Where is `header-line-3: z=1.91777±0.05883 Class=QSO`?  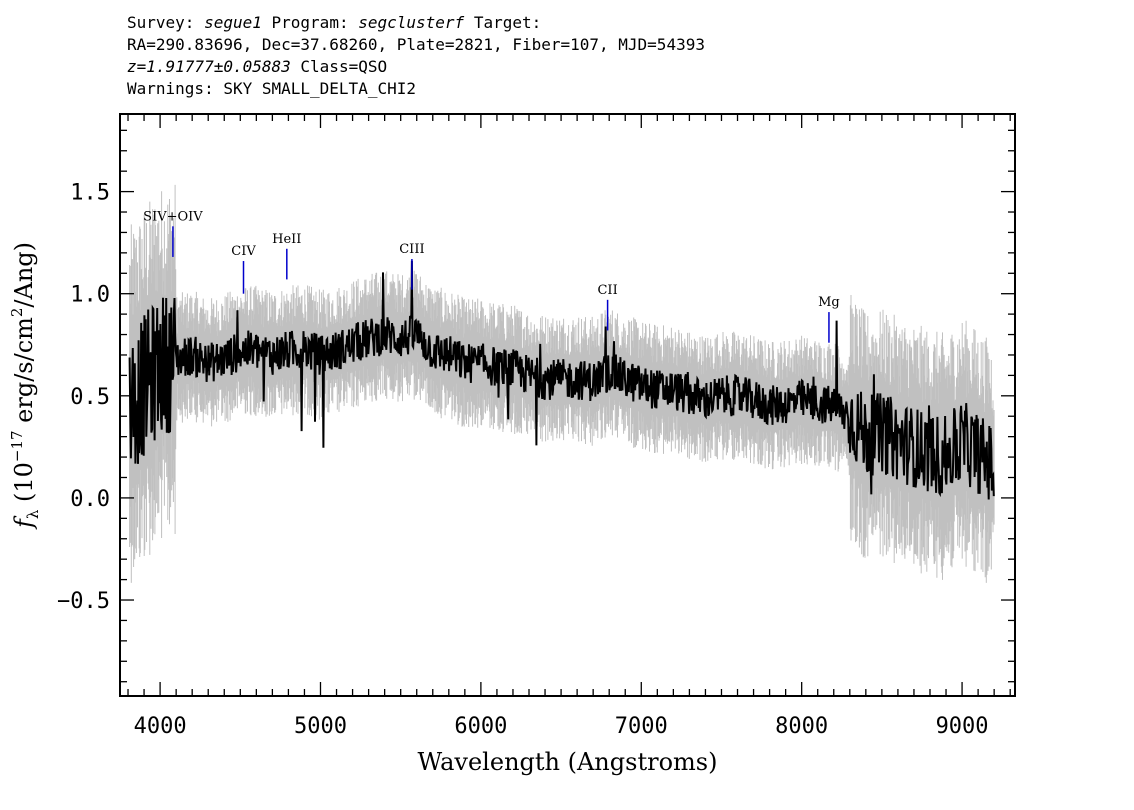 header-line-3: z=1.91777±0.05883 Class=QSO is located at coordinates (416, 67).